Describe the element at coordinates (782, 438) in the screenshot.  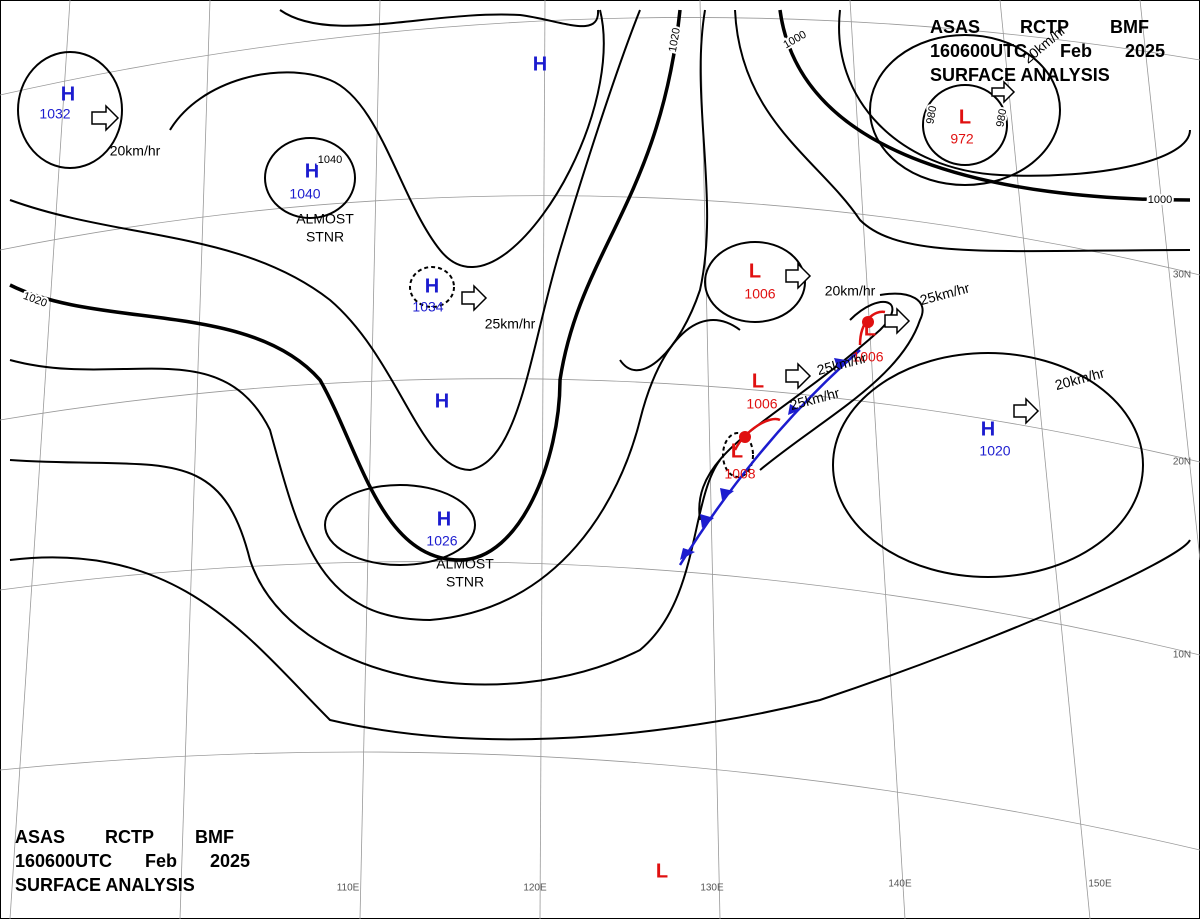
I see `fronts` at that location.